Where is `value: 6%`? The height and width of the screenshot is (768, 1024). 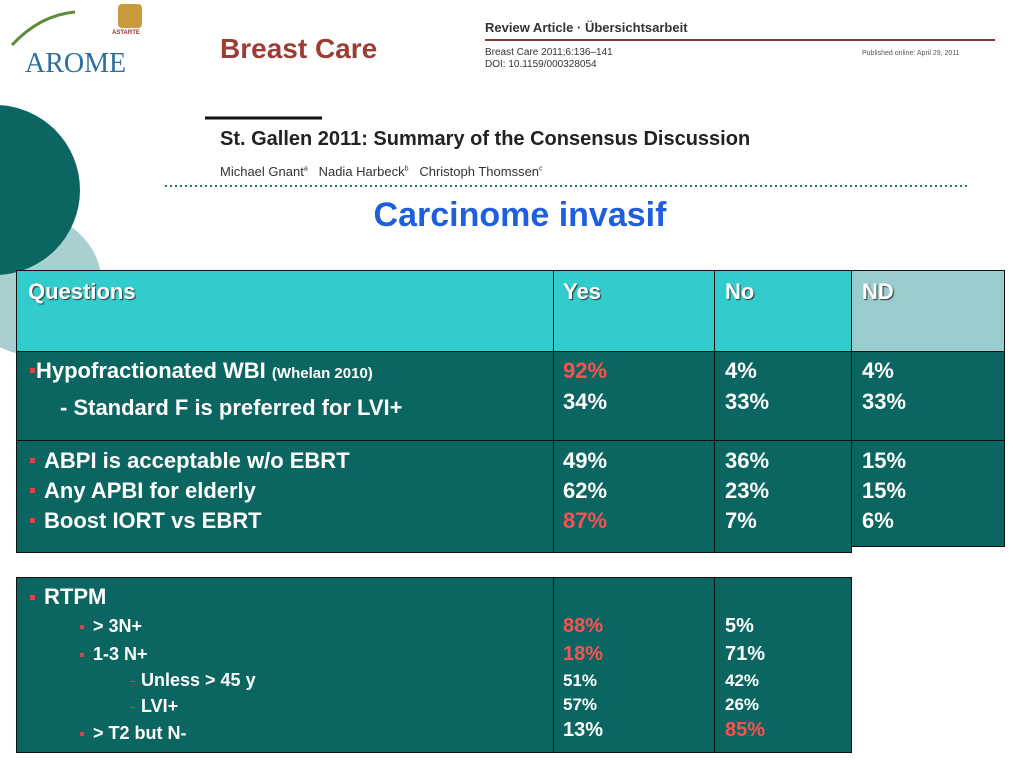
value: 6% is located at coordinates (878, 520).